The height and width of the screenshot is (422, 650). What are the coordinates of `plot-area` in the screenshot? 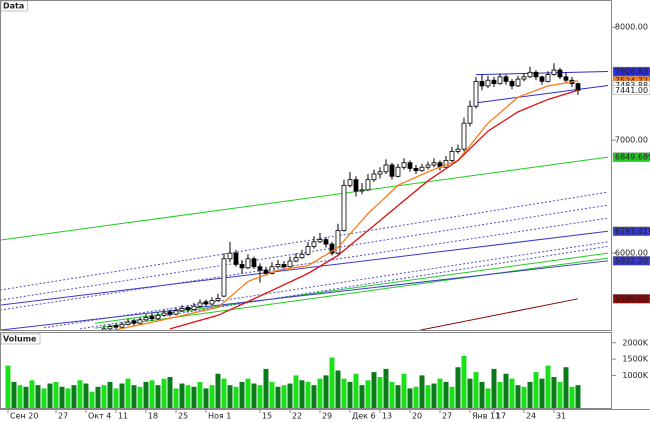 It's located at (293, 381).